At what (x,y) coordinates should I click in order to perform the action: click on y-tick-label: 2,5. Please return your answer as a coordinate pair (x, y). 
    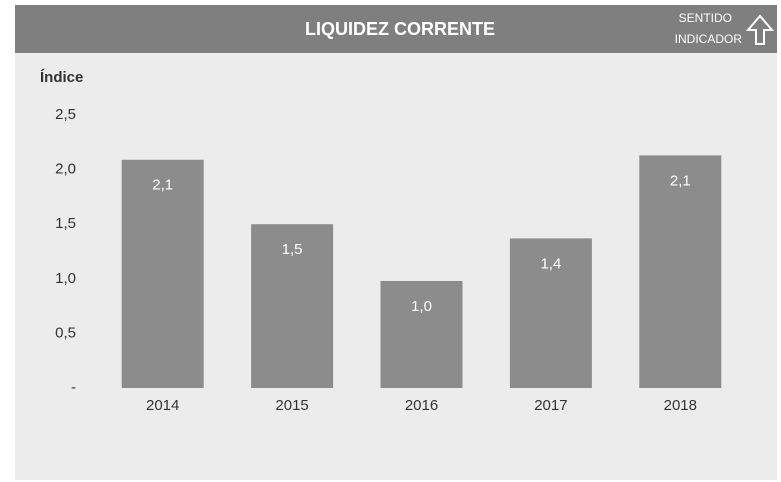
    Looking at the image, I should click on (65, 114).